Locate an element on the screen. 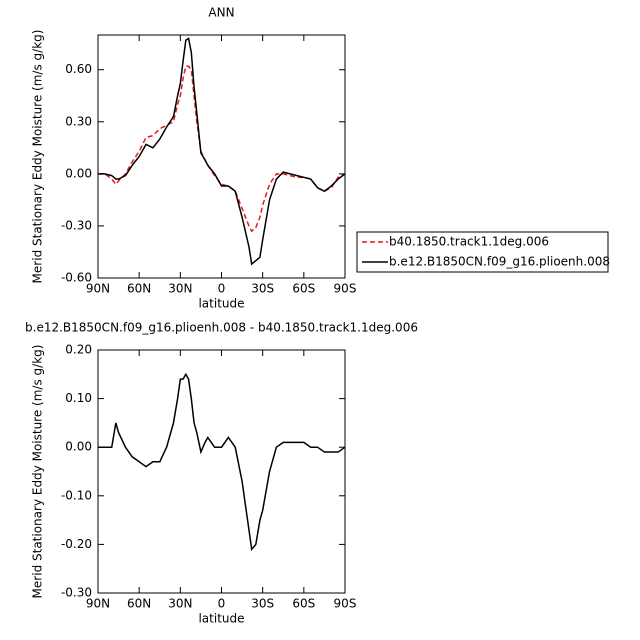 This screenshot has height=640, width=640. legend-frame is located at coordinates (482, 252).